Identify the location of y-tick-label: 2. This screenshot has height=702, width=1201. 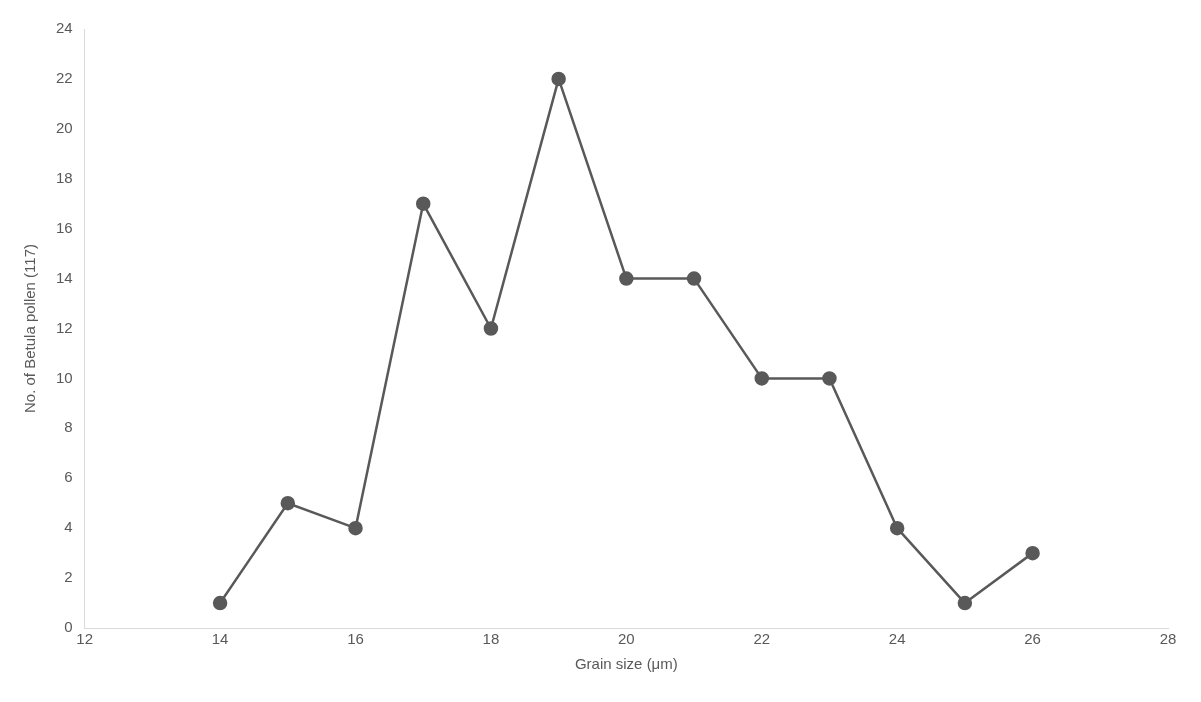
(68, 577).